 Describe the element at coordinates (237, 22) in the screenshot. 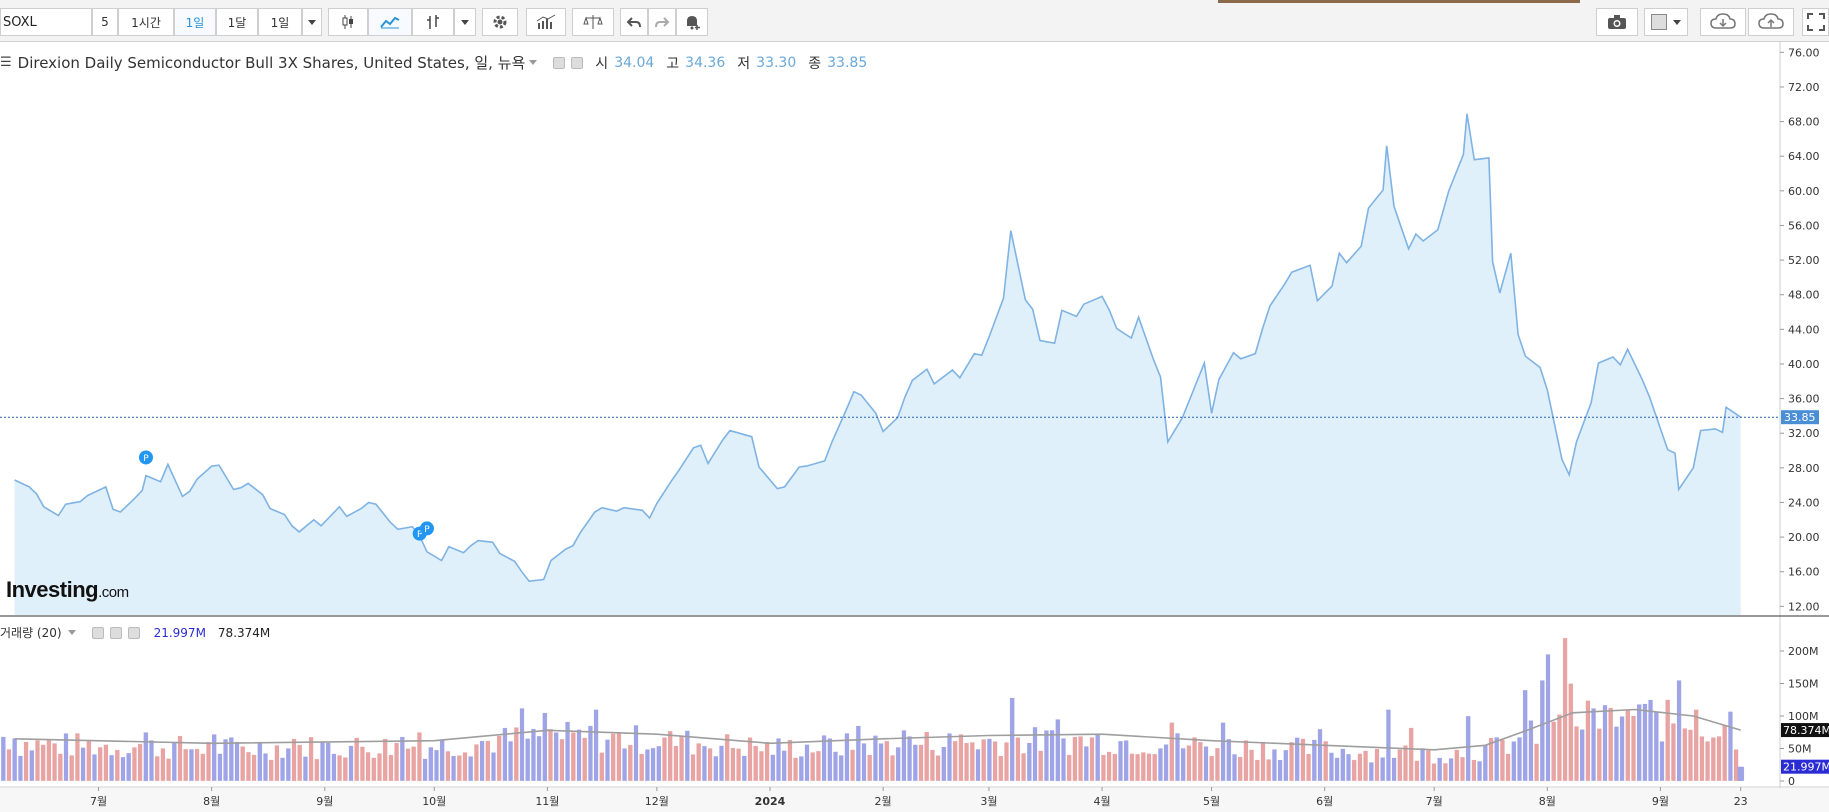

I see `interval-1month-button: 1달` at that location.